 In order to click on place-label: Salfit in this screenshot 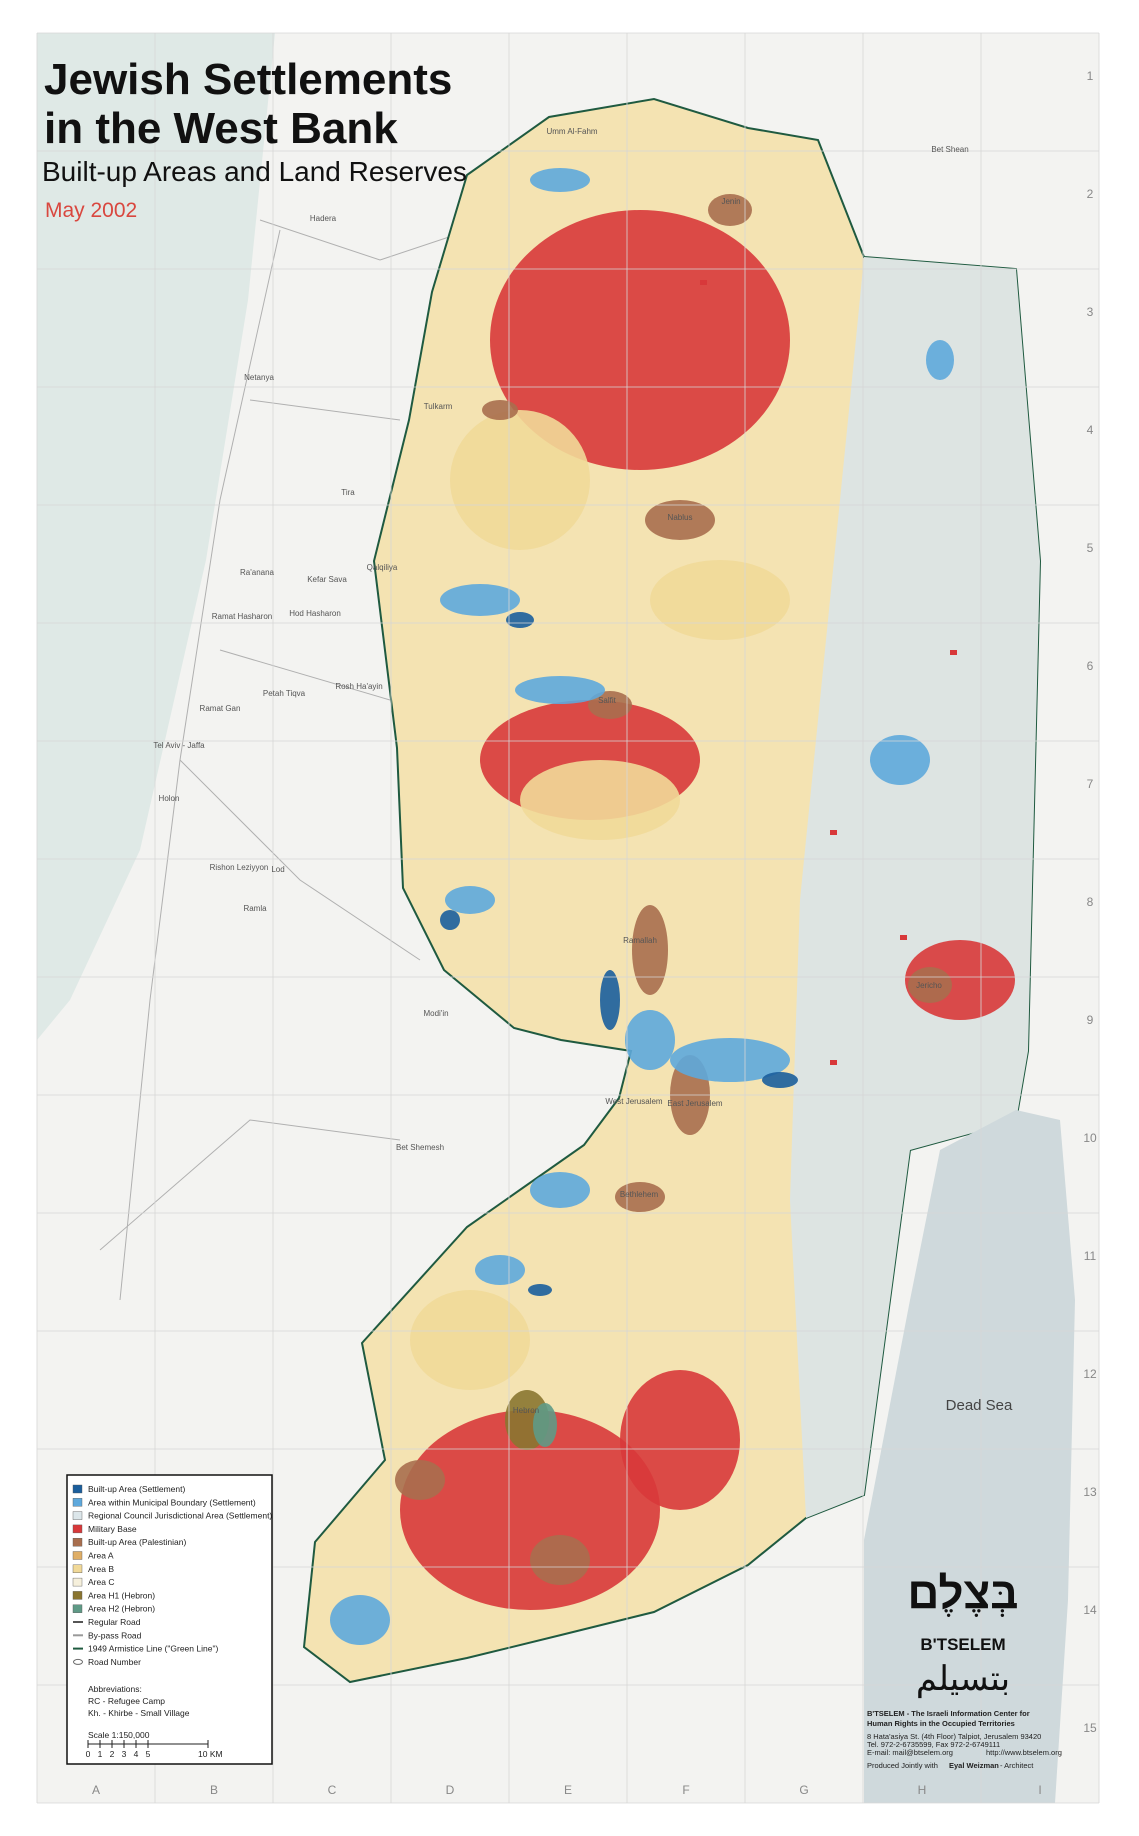, I will do `click(607, 700)`.